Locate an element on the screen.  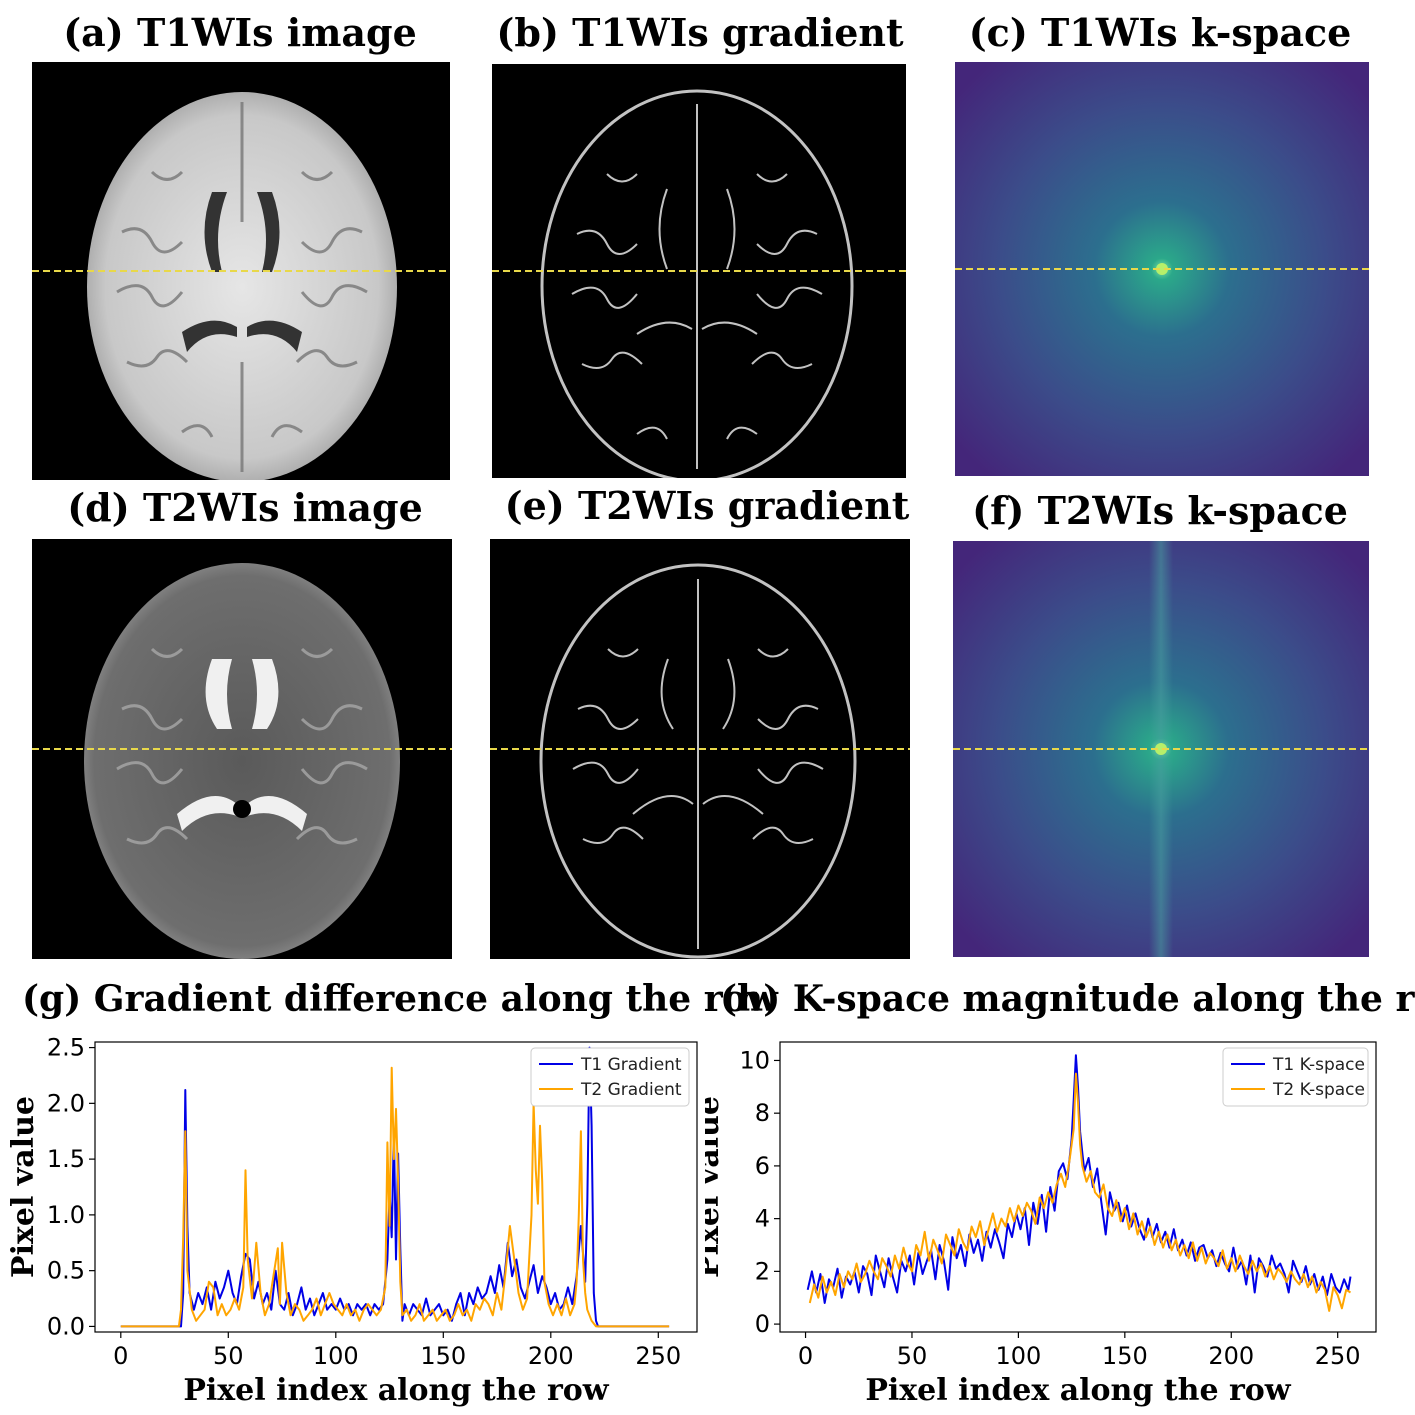
chart-g-xtick-label: 150 is located at coordinates (443, 1356).